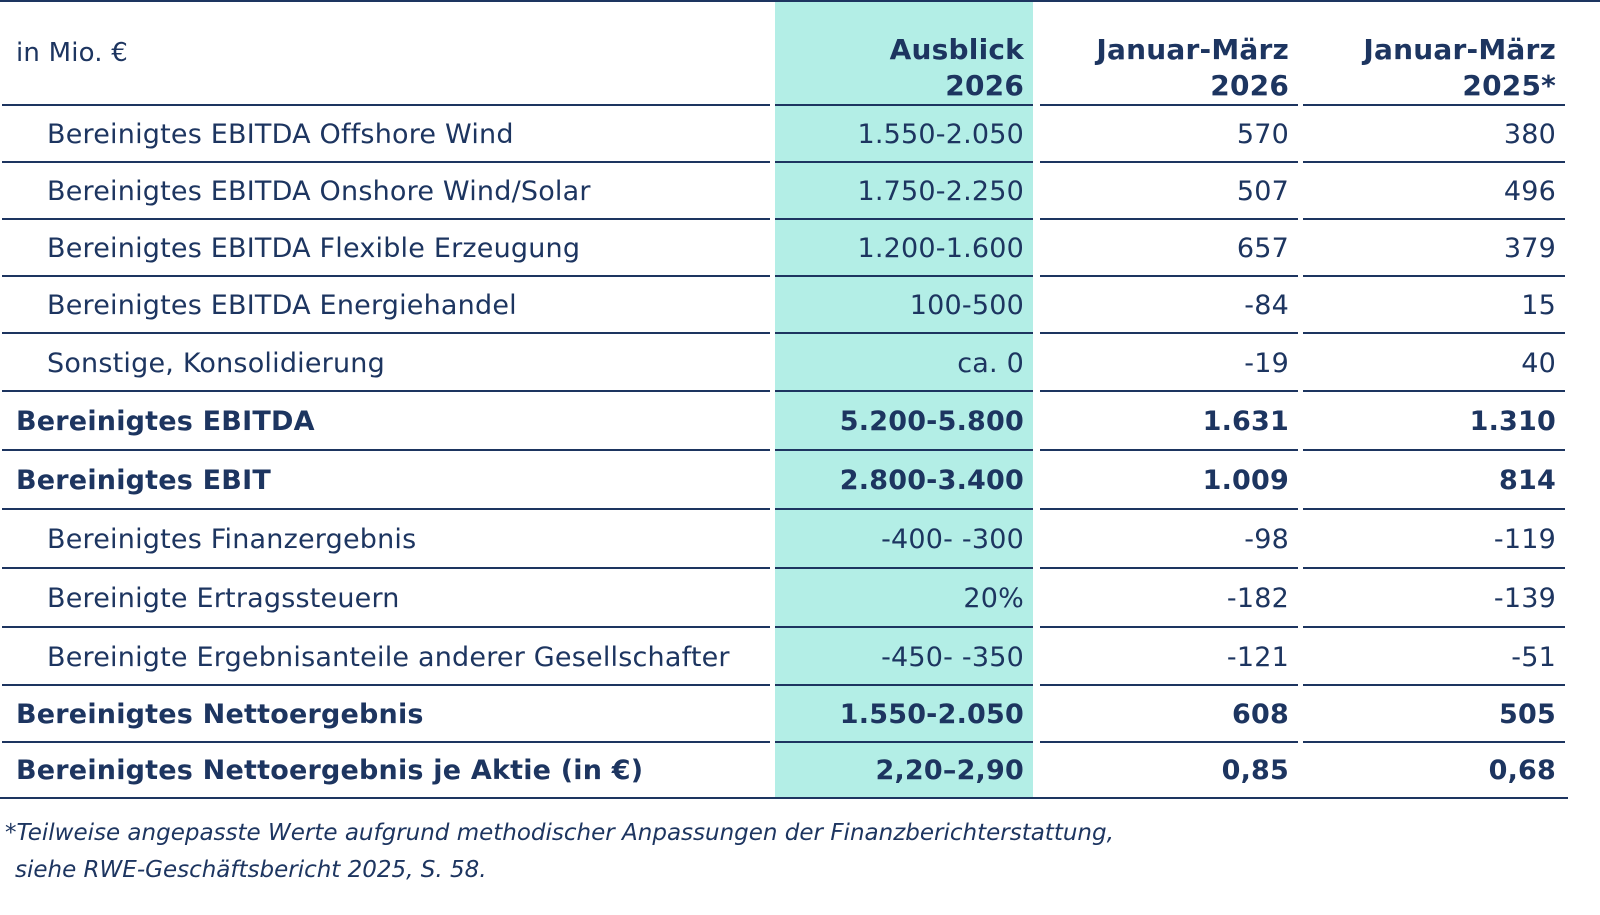  What do you see at coordinates (1257, 598) in the screenshot?
I see `value-q1-2026: -182` at bounding box center [1257, 598].